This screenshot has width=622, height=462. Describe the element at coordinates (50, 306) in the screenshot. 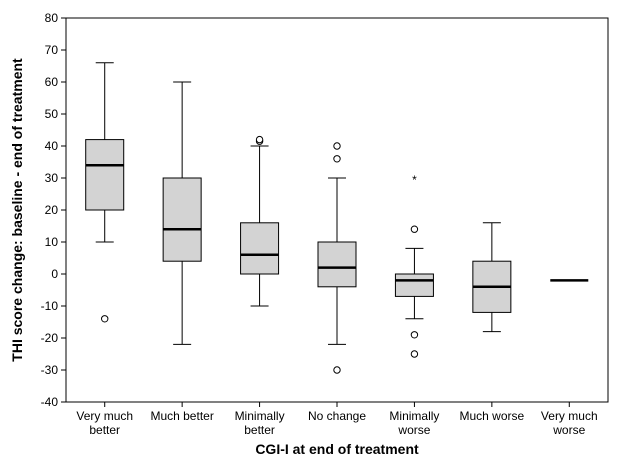

I see `y-tick-label: -10` at that location.